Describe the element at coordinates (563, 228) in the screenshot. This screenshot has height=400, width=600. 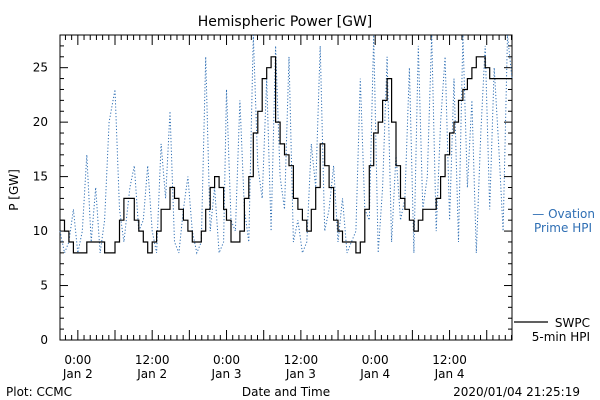
I see `legend-ovation-line2: Prime HPI` at that location.